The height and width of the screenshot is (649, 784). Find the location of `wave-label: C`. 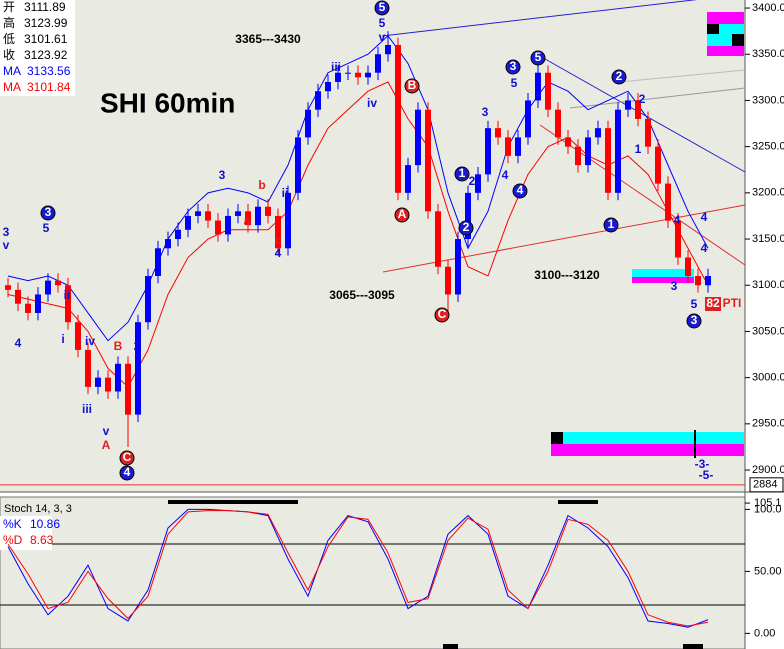

wave-label: C is located at coordinates (442, 314).